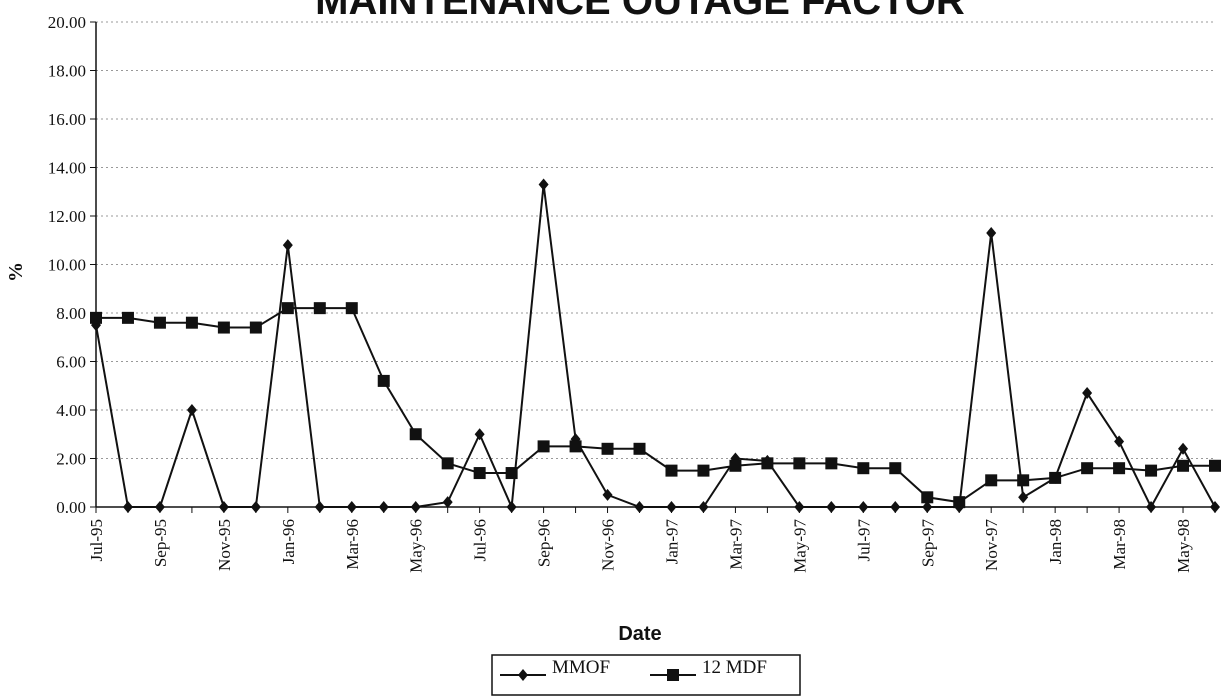 This screenshot has width=1222, height=698. What do you see at coordinates (71, 313) in the screenshot?
I see `y-tick-label: 8.00` at bounding box center [71, 313].